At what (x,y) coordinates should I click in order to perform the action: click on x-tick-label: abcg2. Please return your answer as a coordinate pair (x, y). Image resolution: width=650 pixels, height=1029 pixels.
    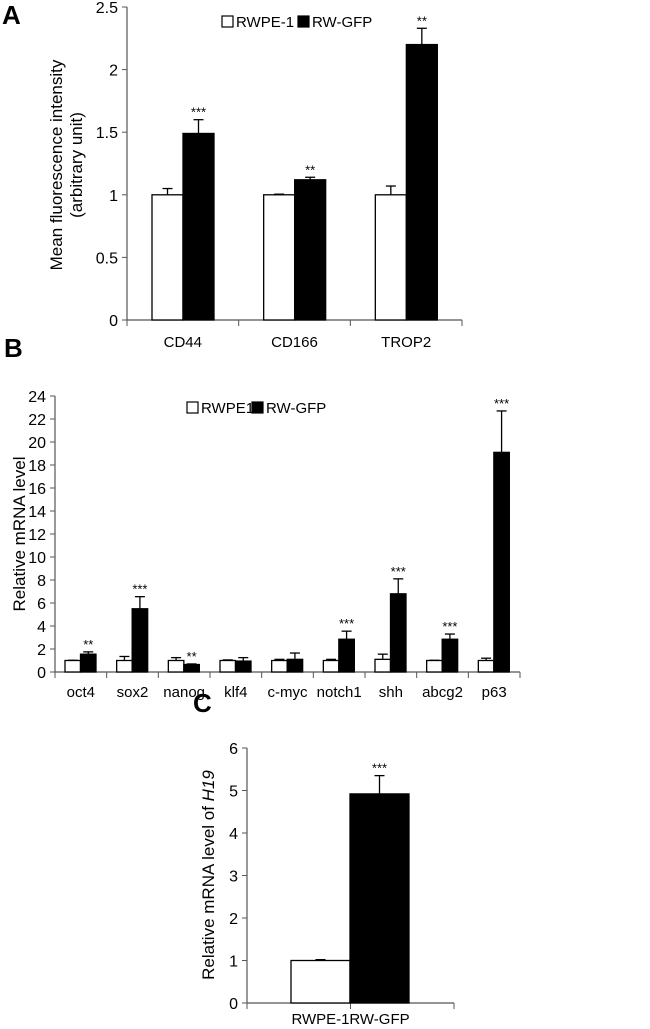
    Looking at the image, I should click on (442, 692).